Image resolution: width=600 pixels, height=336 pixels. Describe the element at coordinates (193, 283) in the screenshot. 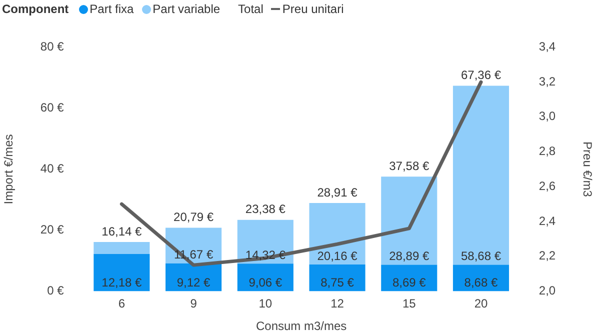

I see `data-label: 9,12 €` at that location.